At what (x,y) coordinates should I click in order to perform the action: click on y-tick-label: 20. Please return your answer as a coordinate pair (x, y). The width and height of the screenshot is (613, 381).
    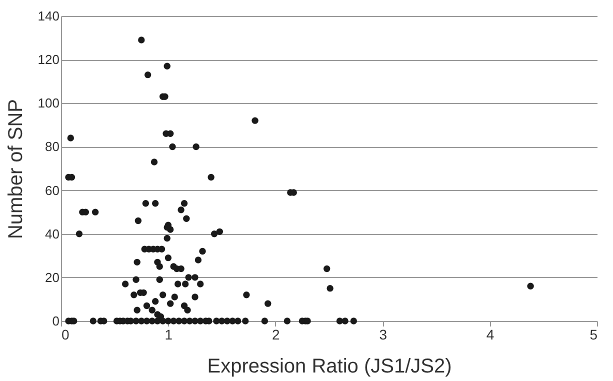
    Looking at the image, I should click on (52, 277).